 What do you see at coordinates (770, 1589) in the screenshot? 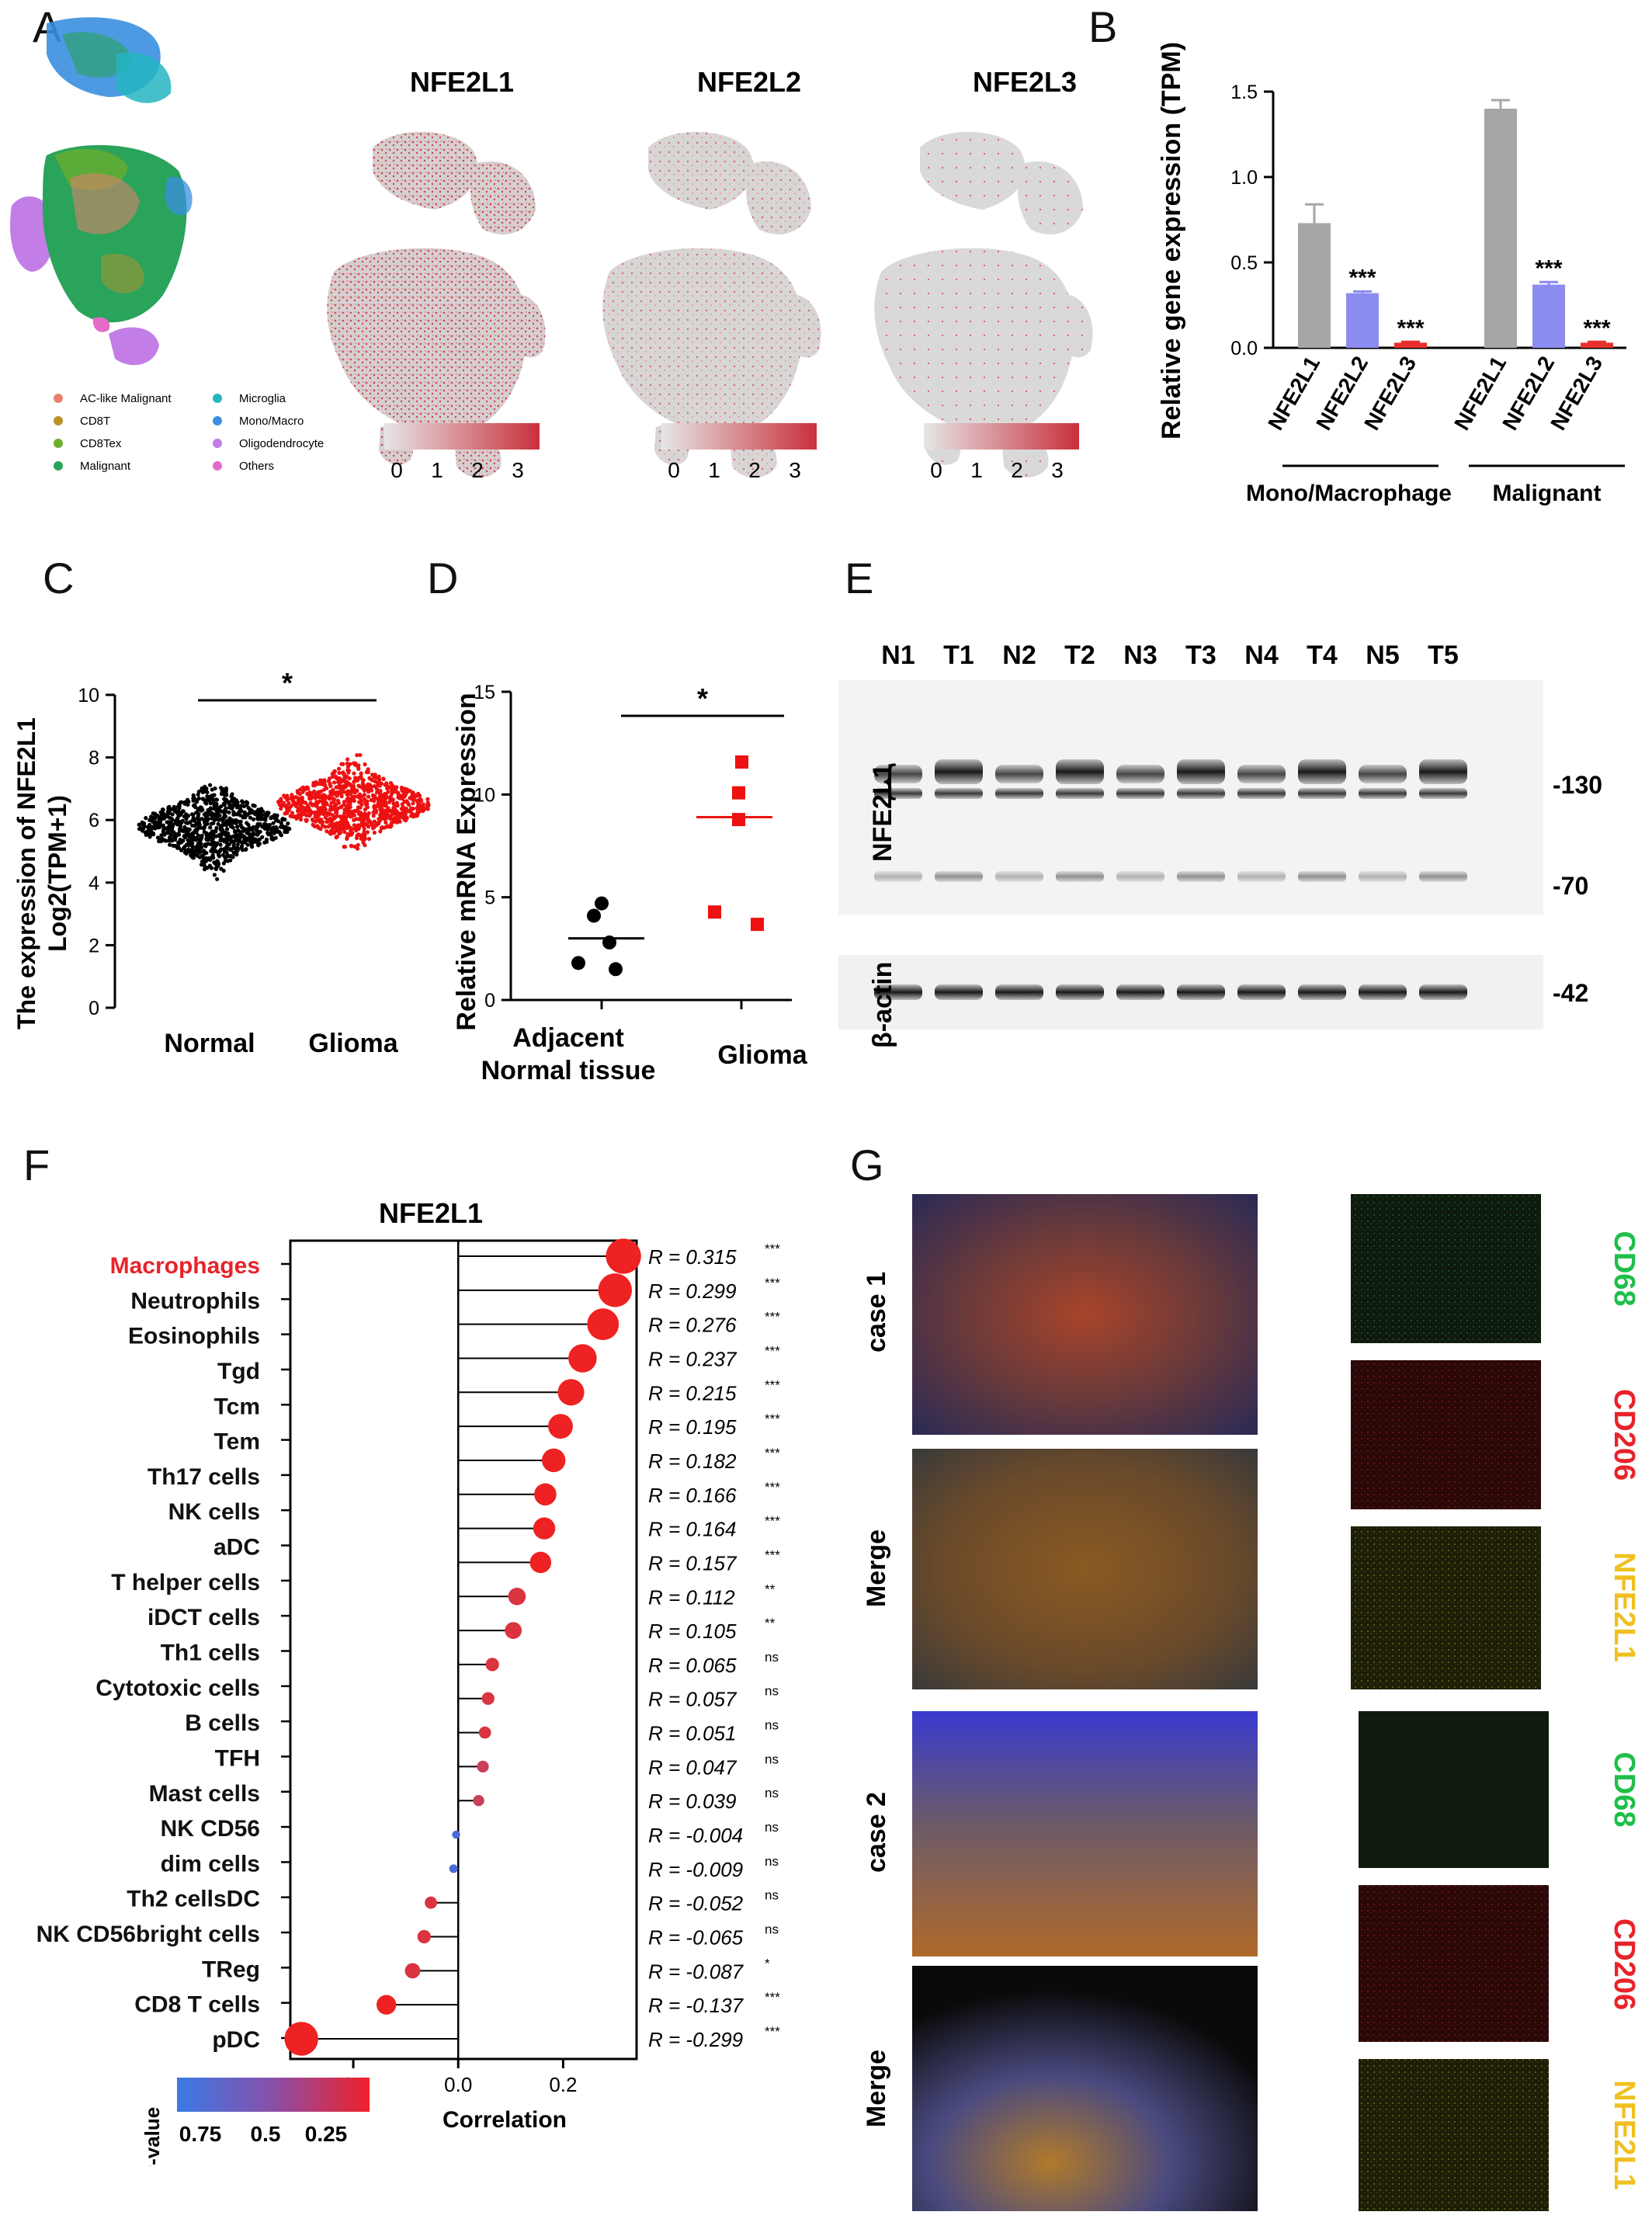
I see `f-r-sig: **` at bounding box center [770, 1589].